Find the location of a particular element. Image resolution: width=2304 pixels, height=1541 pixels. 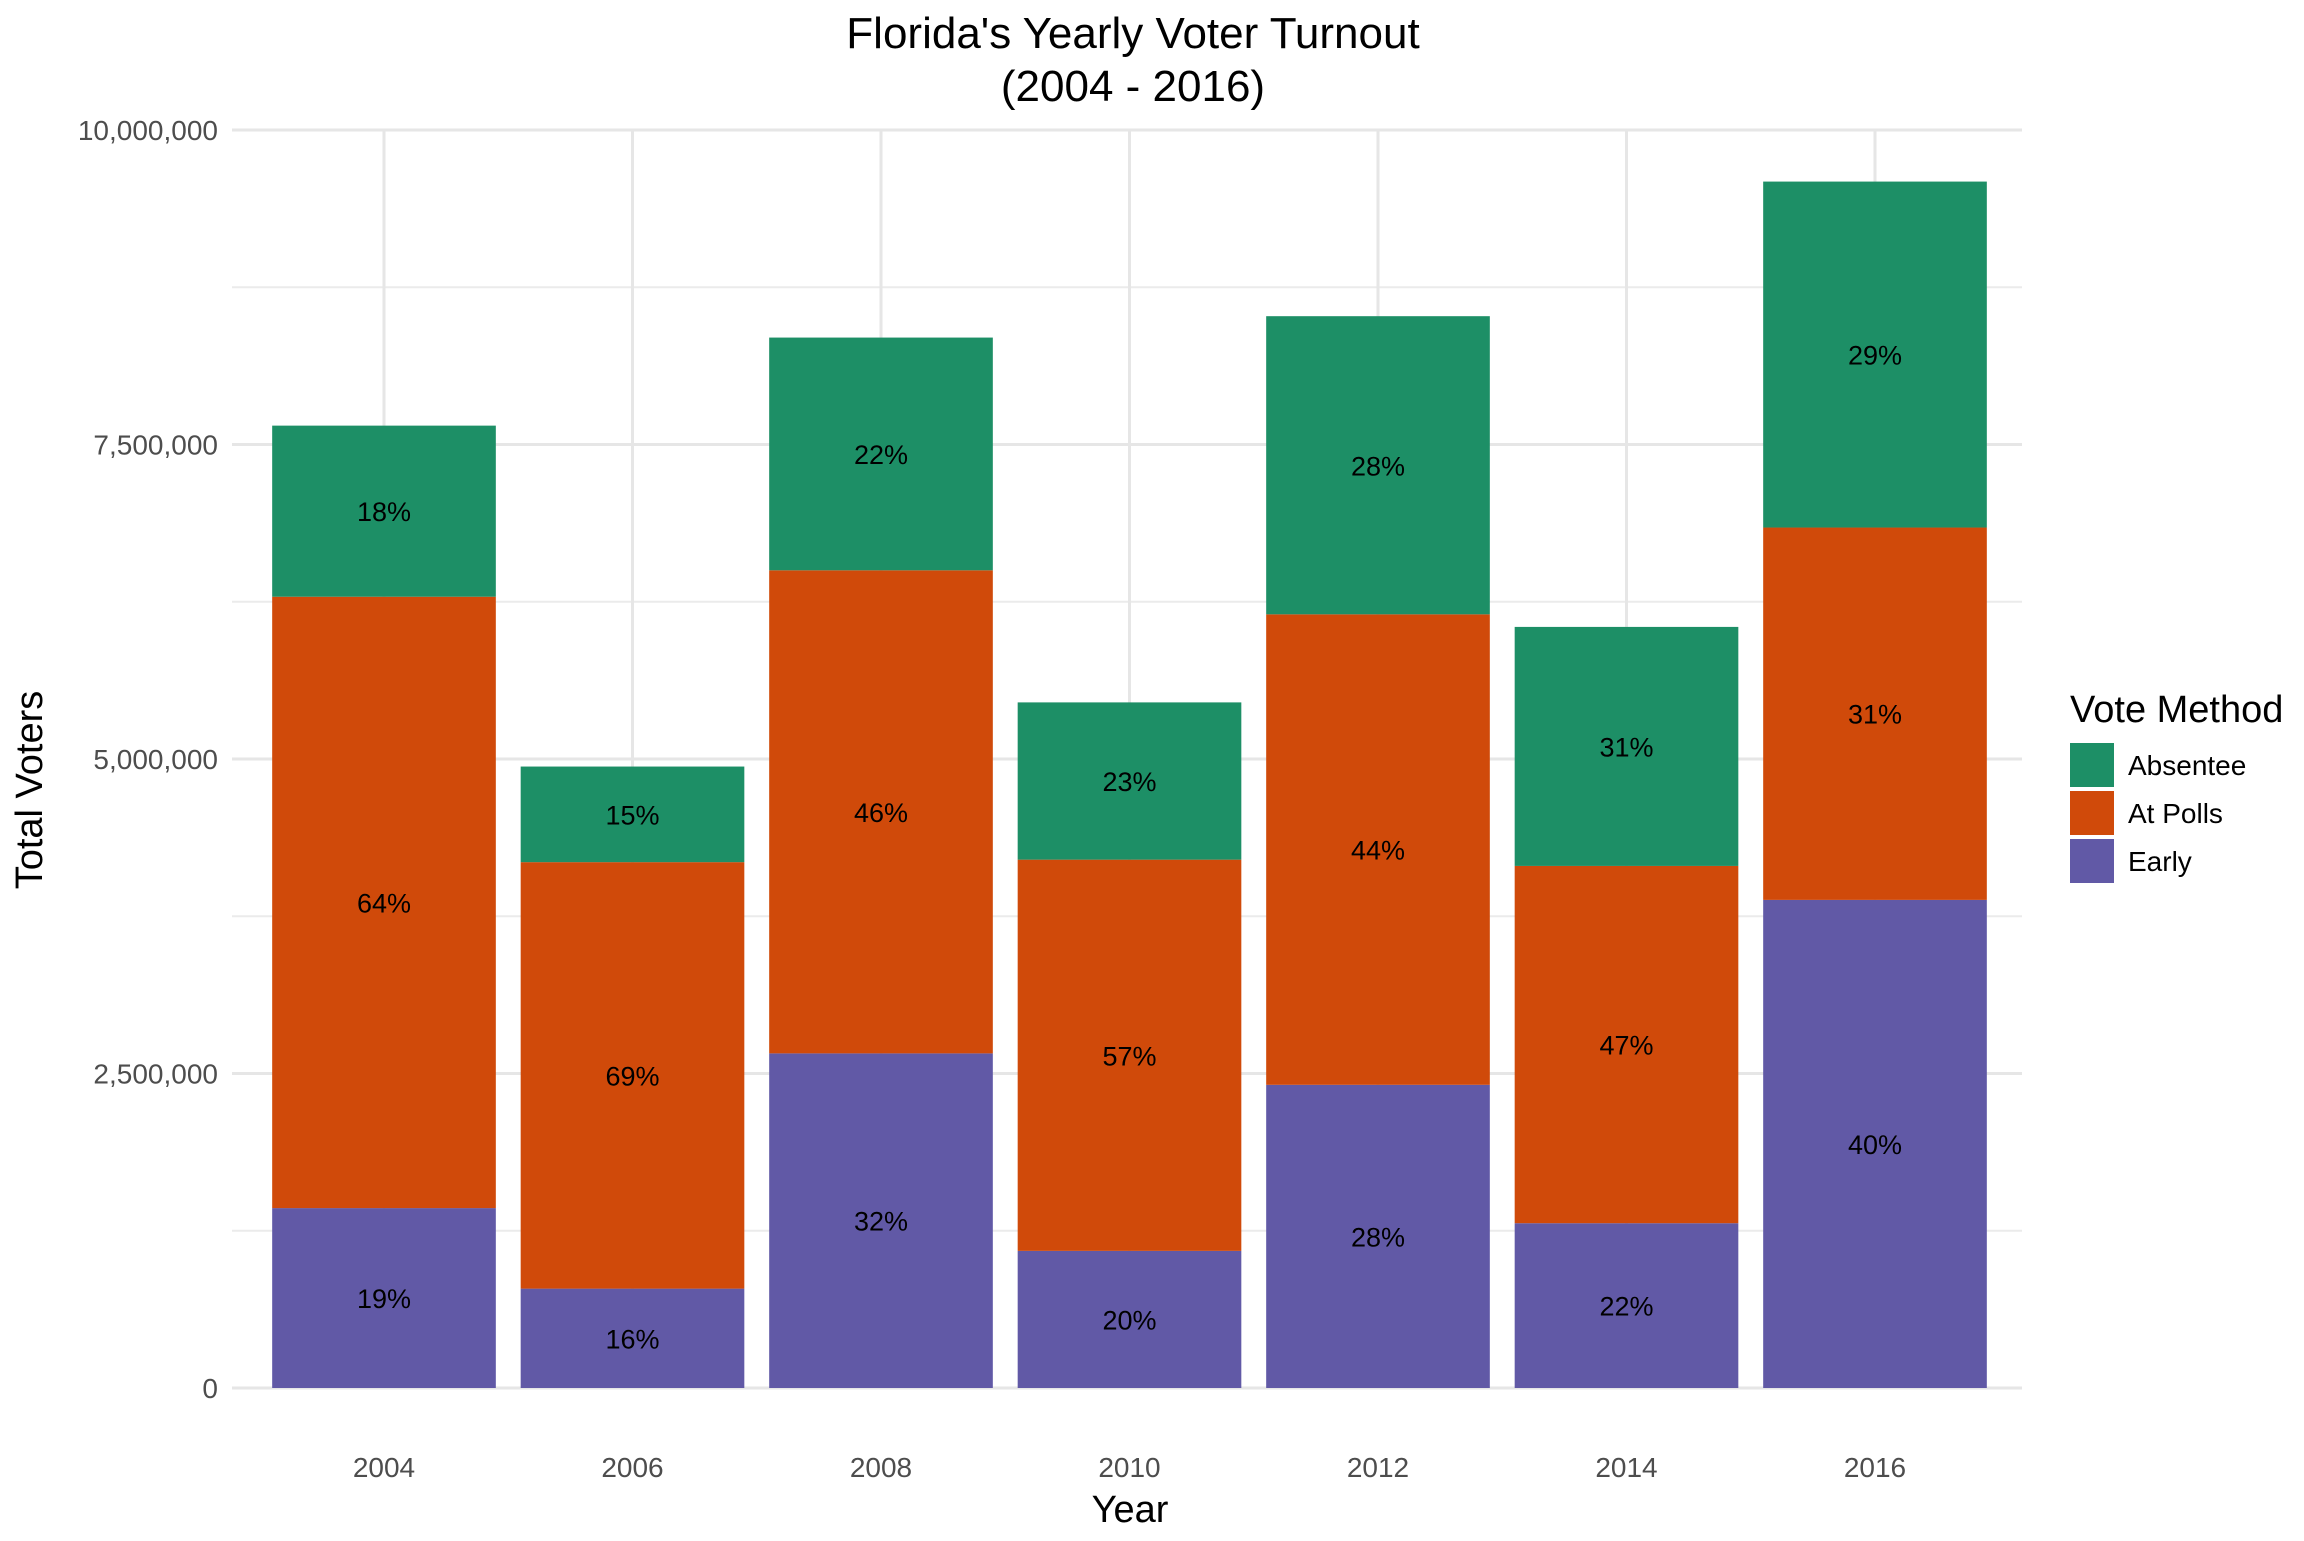

data-label-early-2010: 20% is located at coordinates (1129, 1320).